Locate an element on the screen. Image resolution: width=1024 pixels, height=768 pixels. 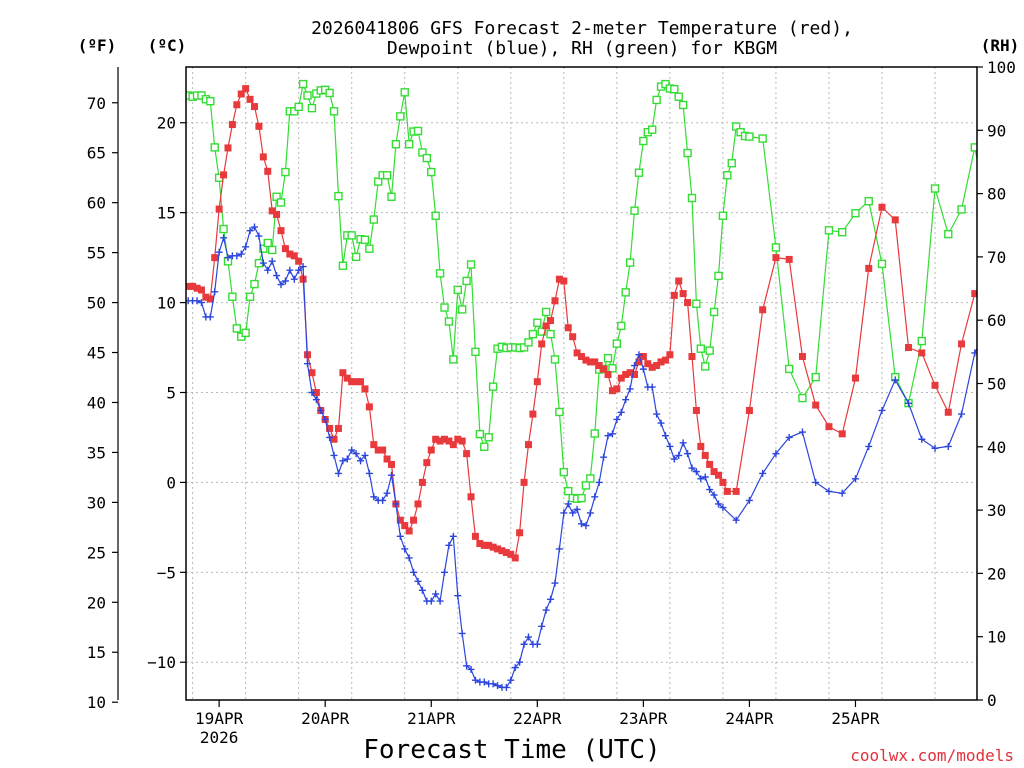
rh-tick-label: 50 is located at coordinates (996, 384).